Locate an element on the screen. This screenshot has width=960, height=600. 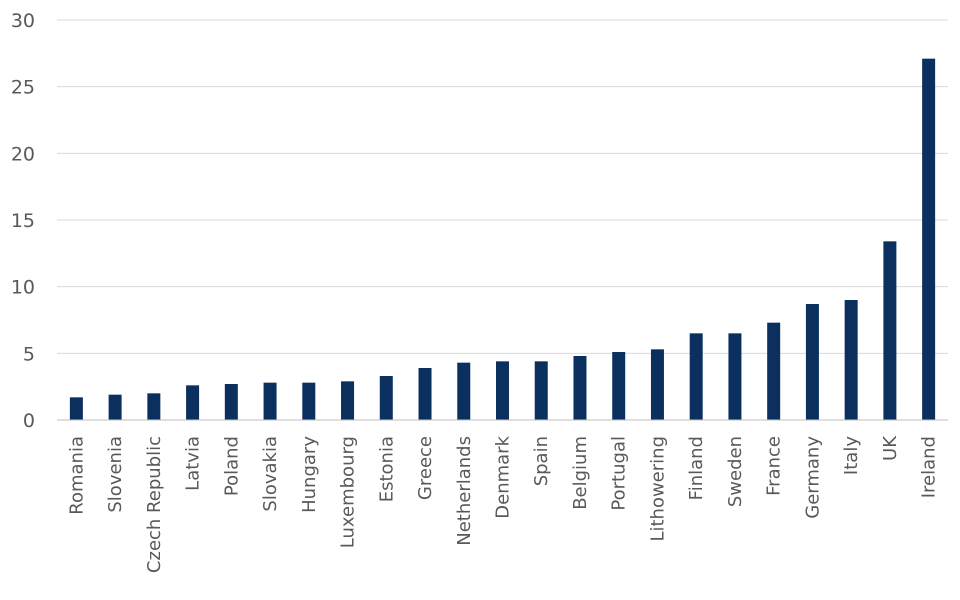
bar-estonia is located at coordinates (386, 398).